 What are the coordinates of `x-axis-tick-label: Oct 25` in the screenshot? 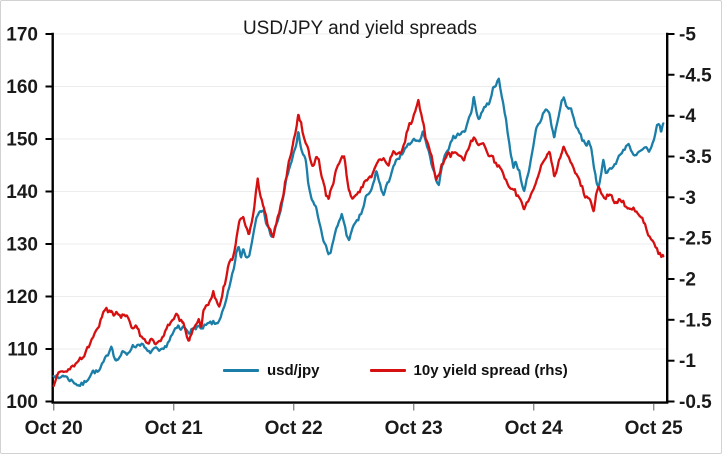 It's located at (654, 428).